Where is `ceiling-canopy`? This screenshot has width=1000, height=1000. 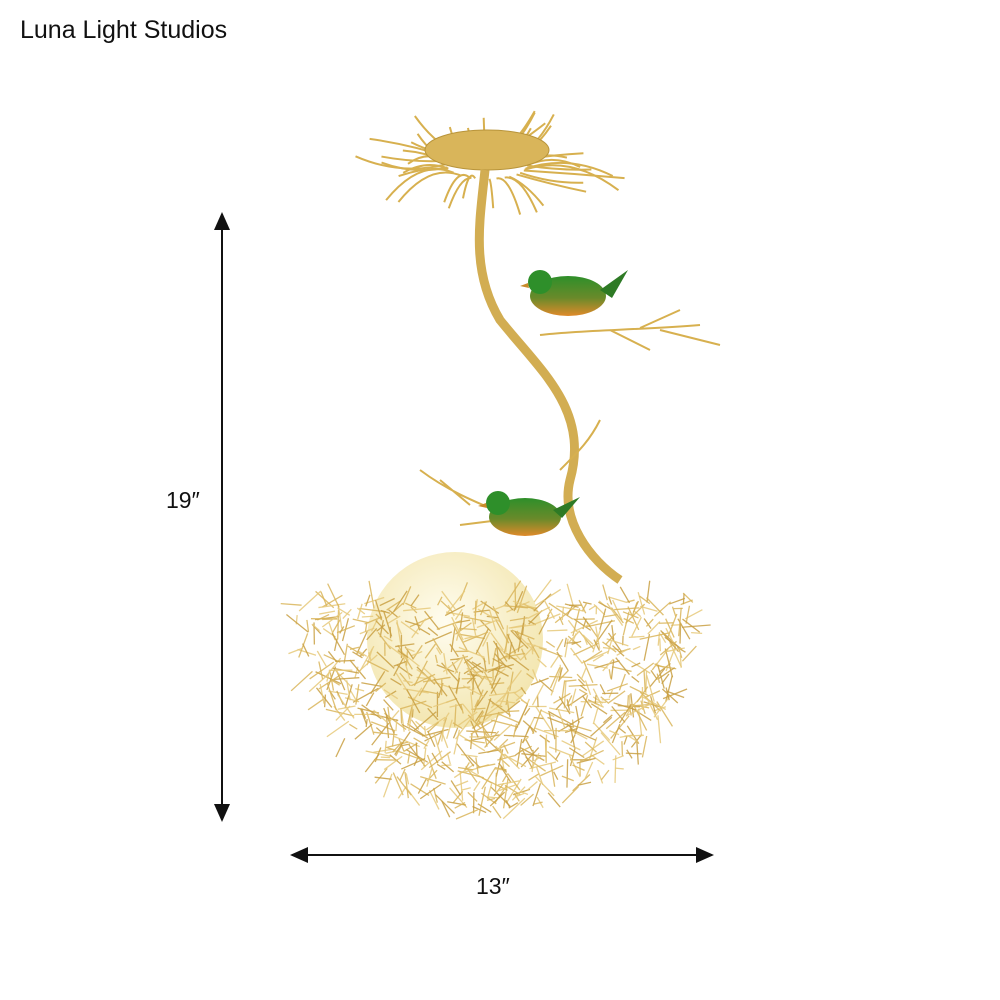
ceiling-canopy is located at coordinates (487, 150).